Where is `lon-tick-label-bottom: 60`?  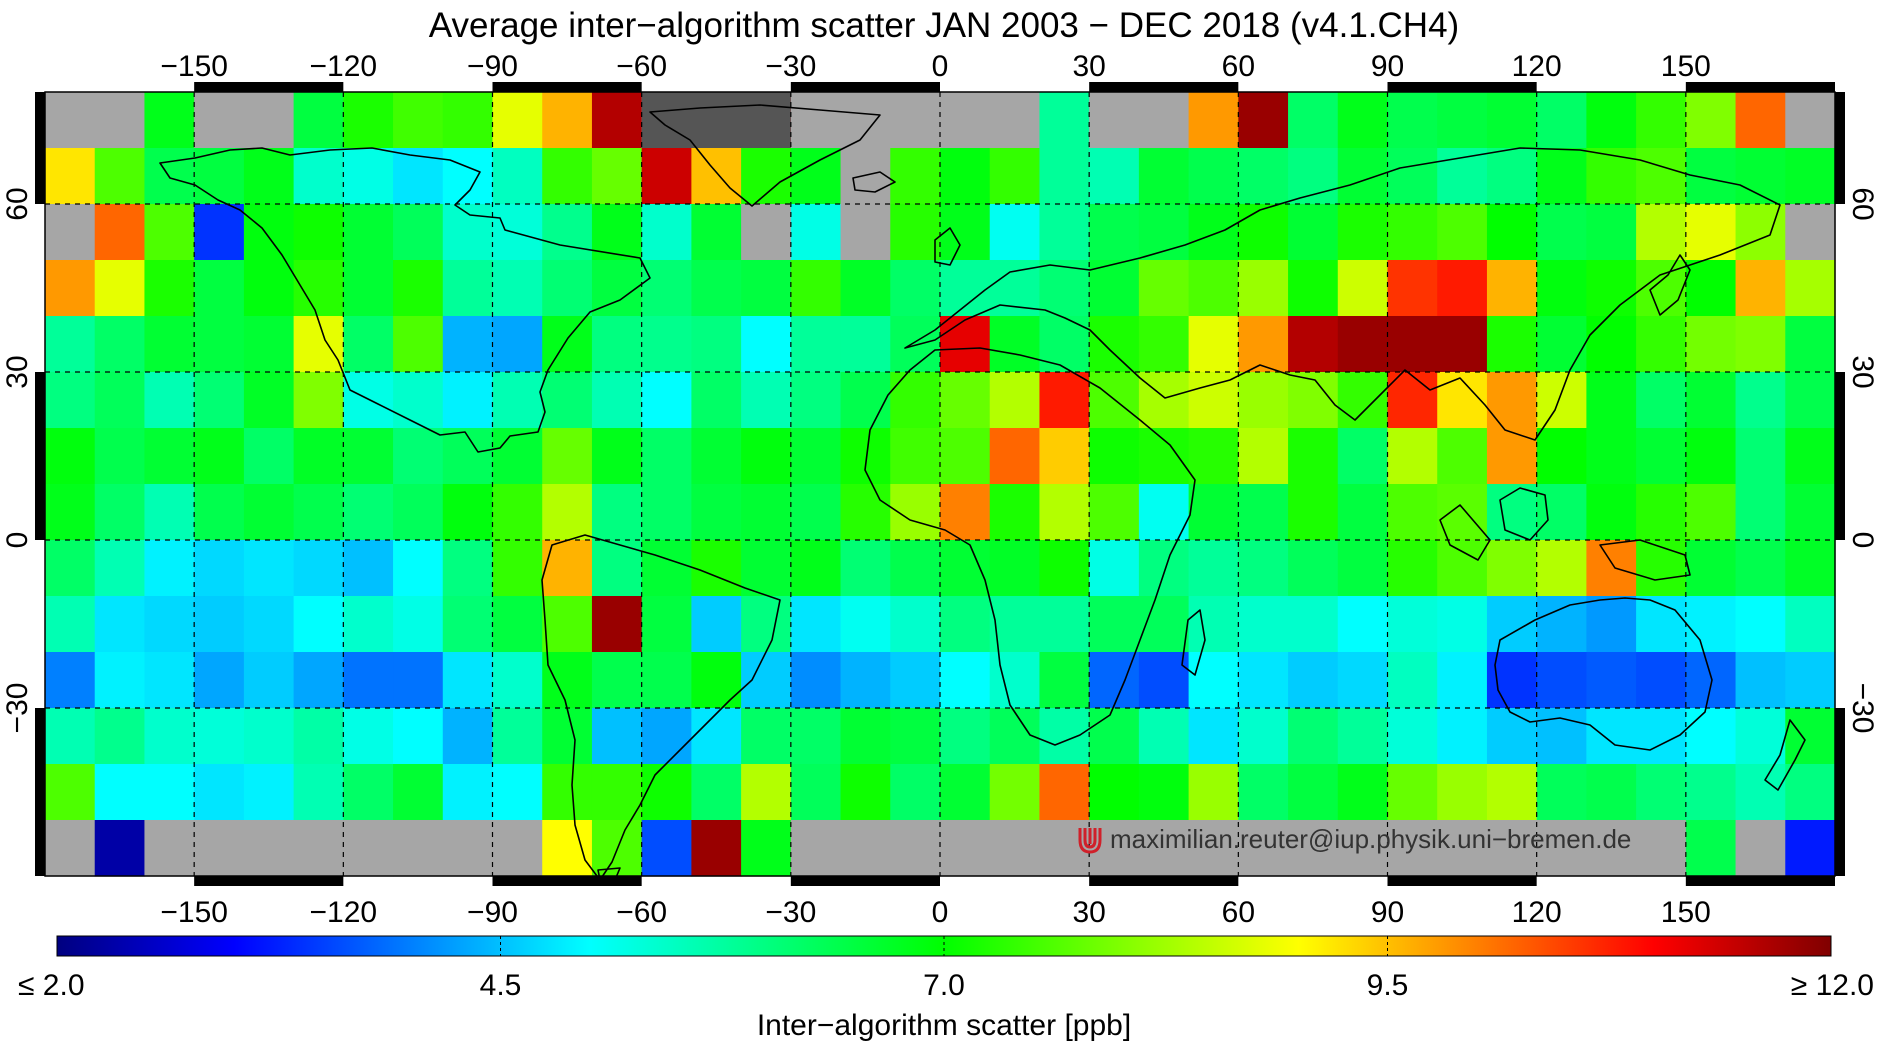 lon-tick-label-bottom: 60 is located at coordinates (1238, 912).